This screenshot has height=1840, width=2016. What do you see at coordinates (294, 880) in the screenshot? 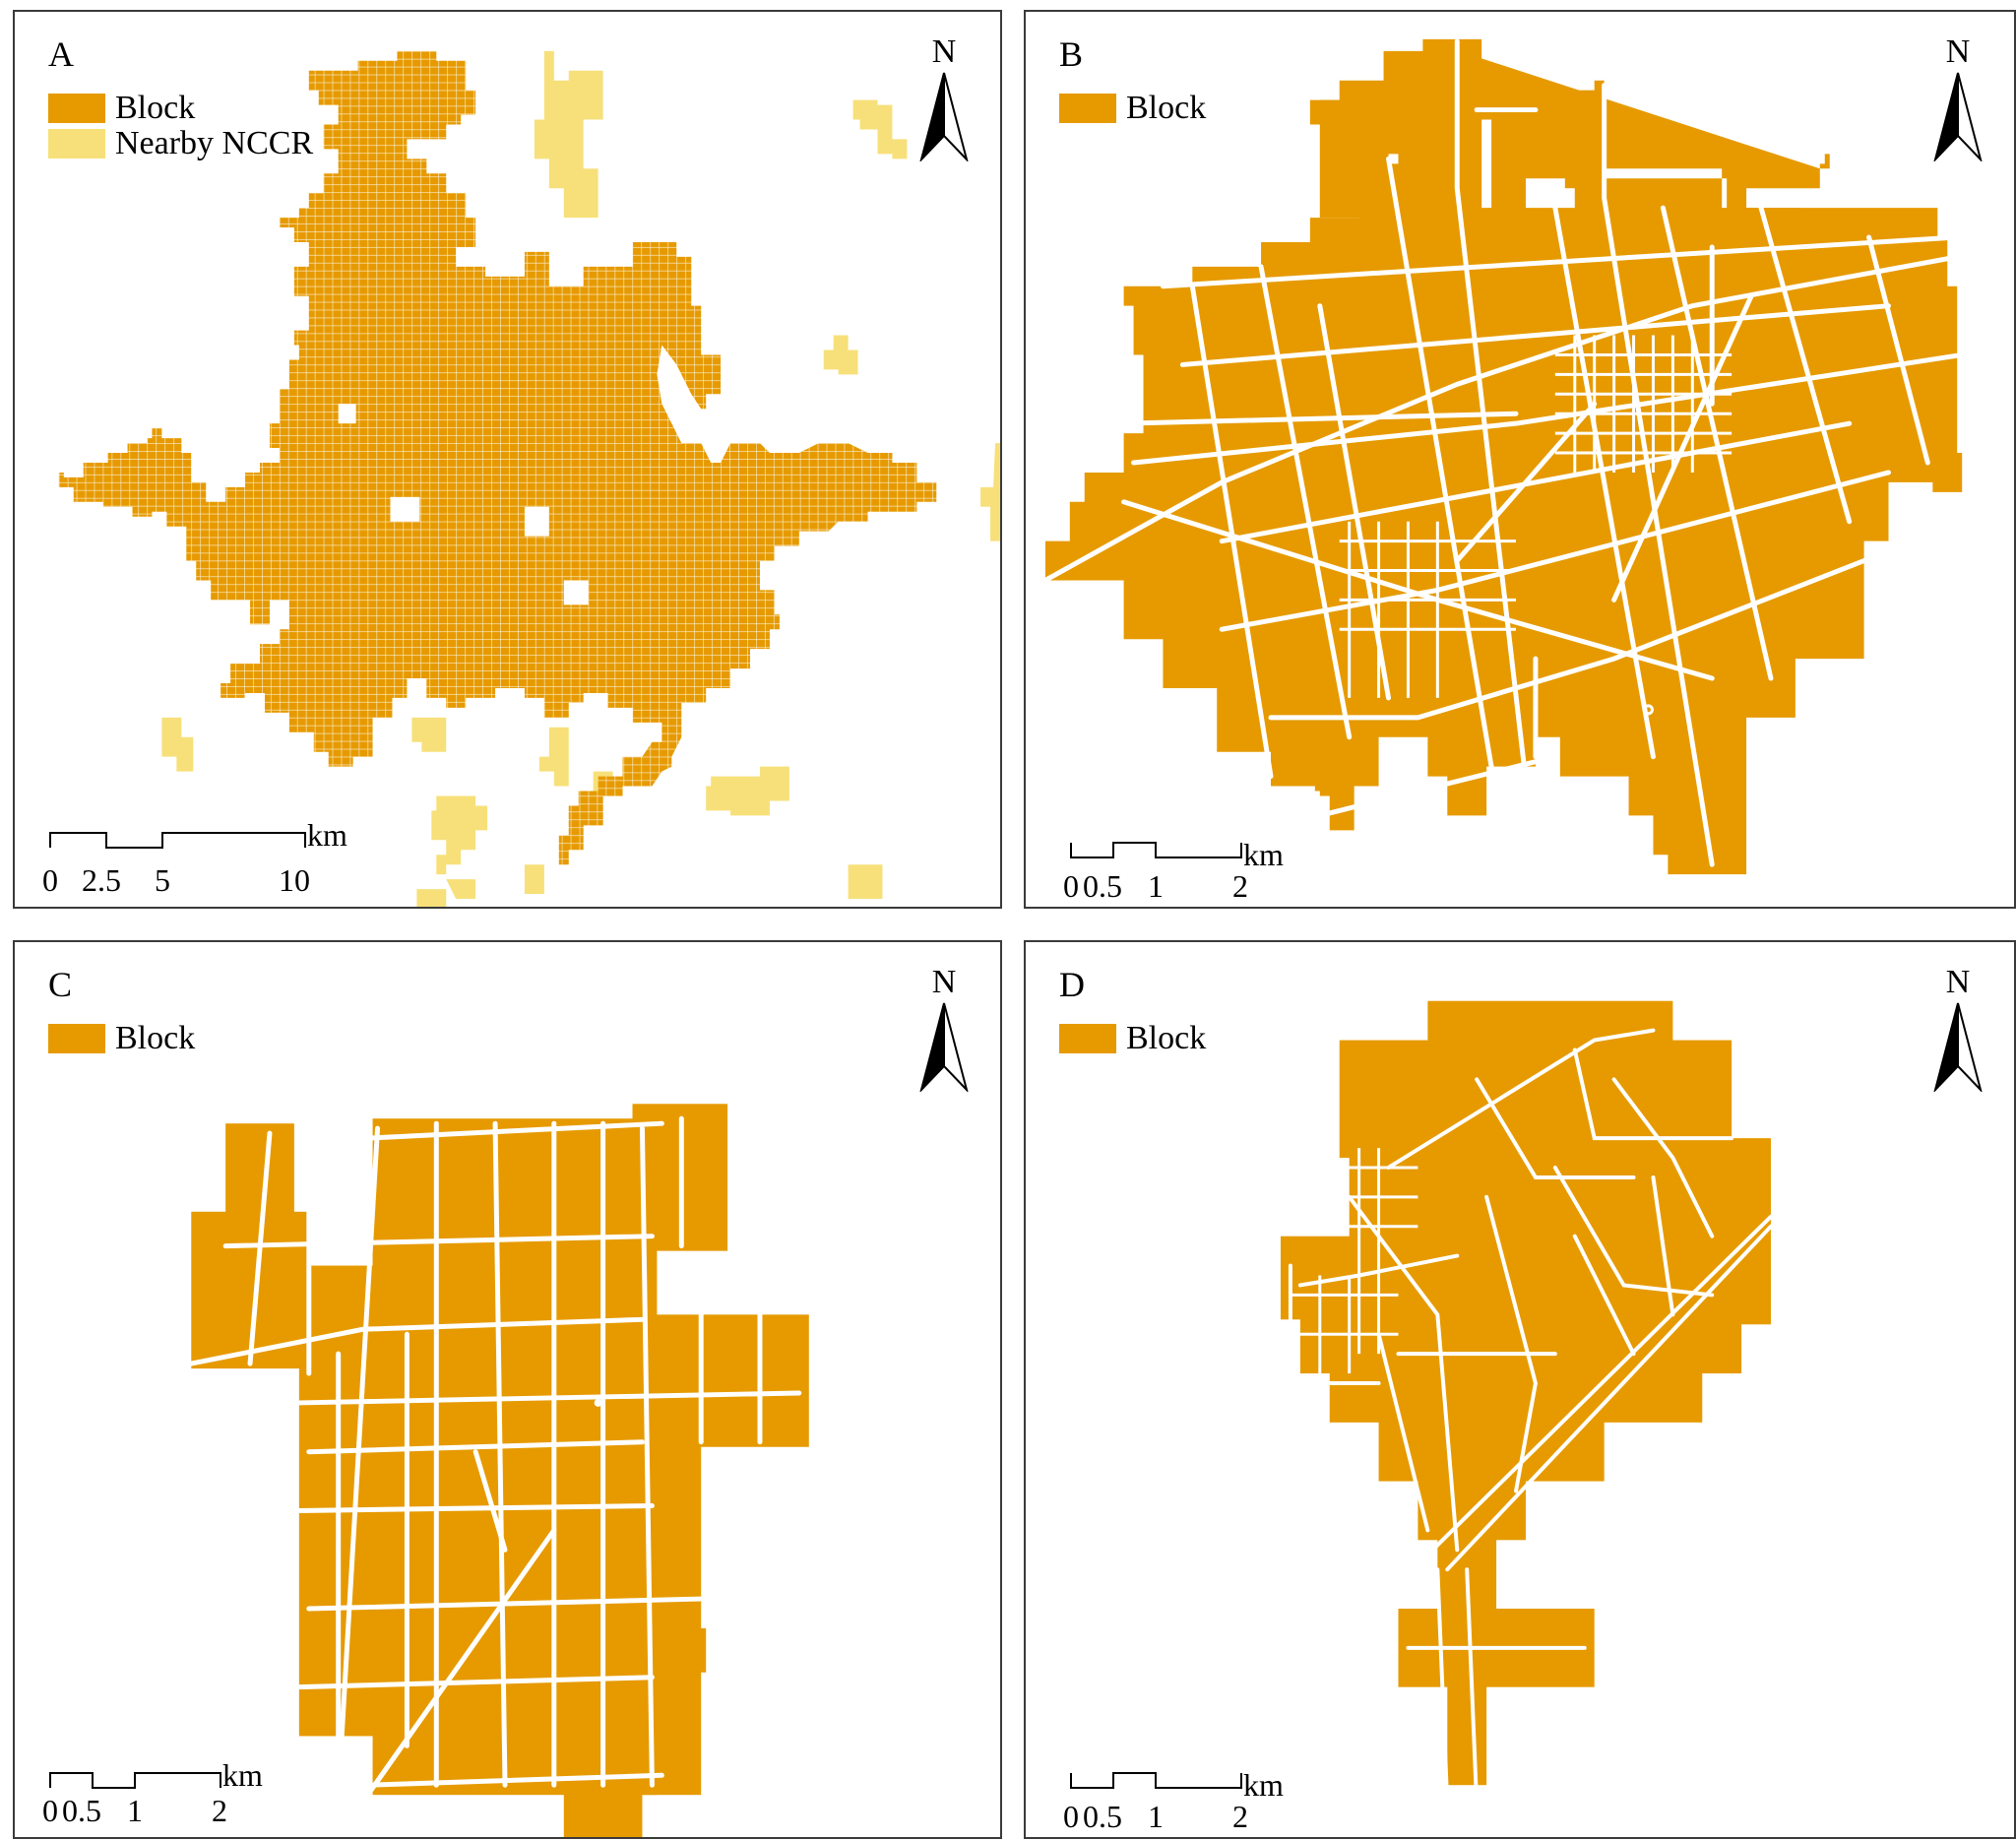
I see `scale-tick-label: 10` at bounding box center [294, 880].